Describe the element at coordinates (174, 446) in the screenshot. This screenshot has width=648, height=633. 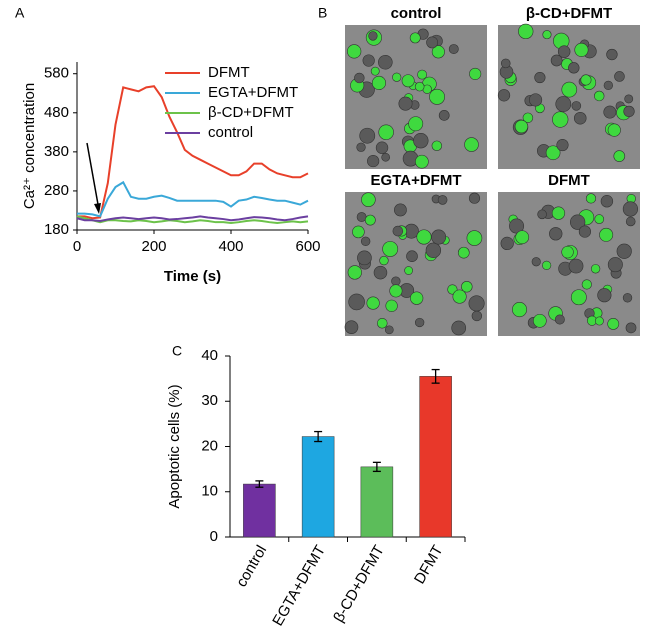
I see `y-axis-label: Apoptotic cells (%)` at that location.